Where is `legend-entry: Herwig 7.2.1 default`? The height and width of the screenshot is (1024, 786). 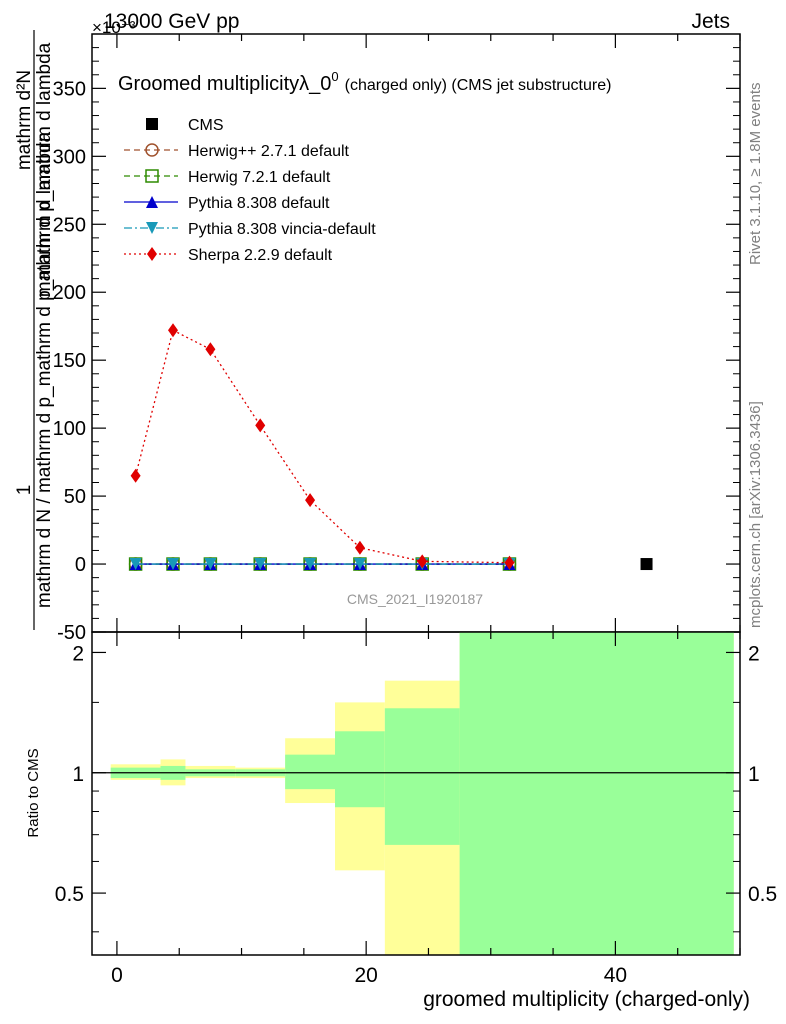 legend-entry: Herwig 7.2.1 default is located at coordinates (227, 177).